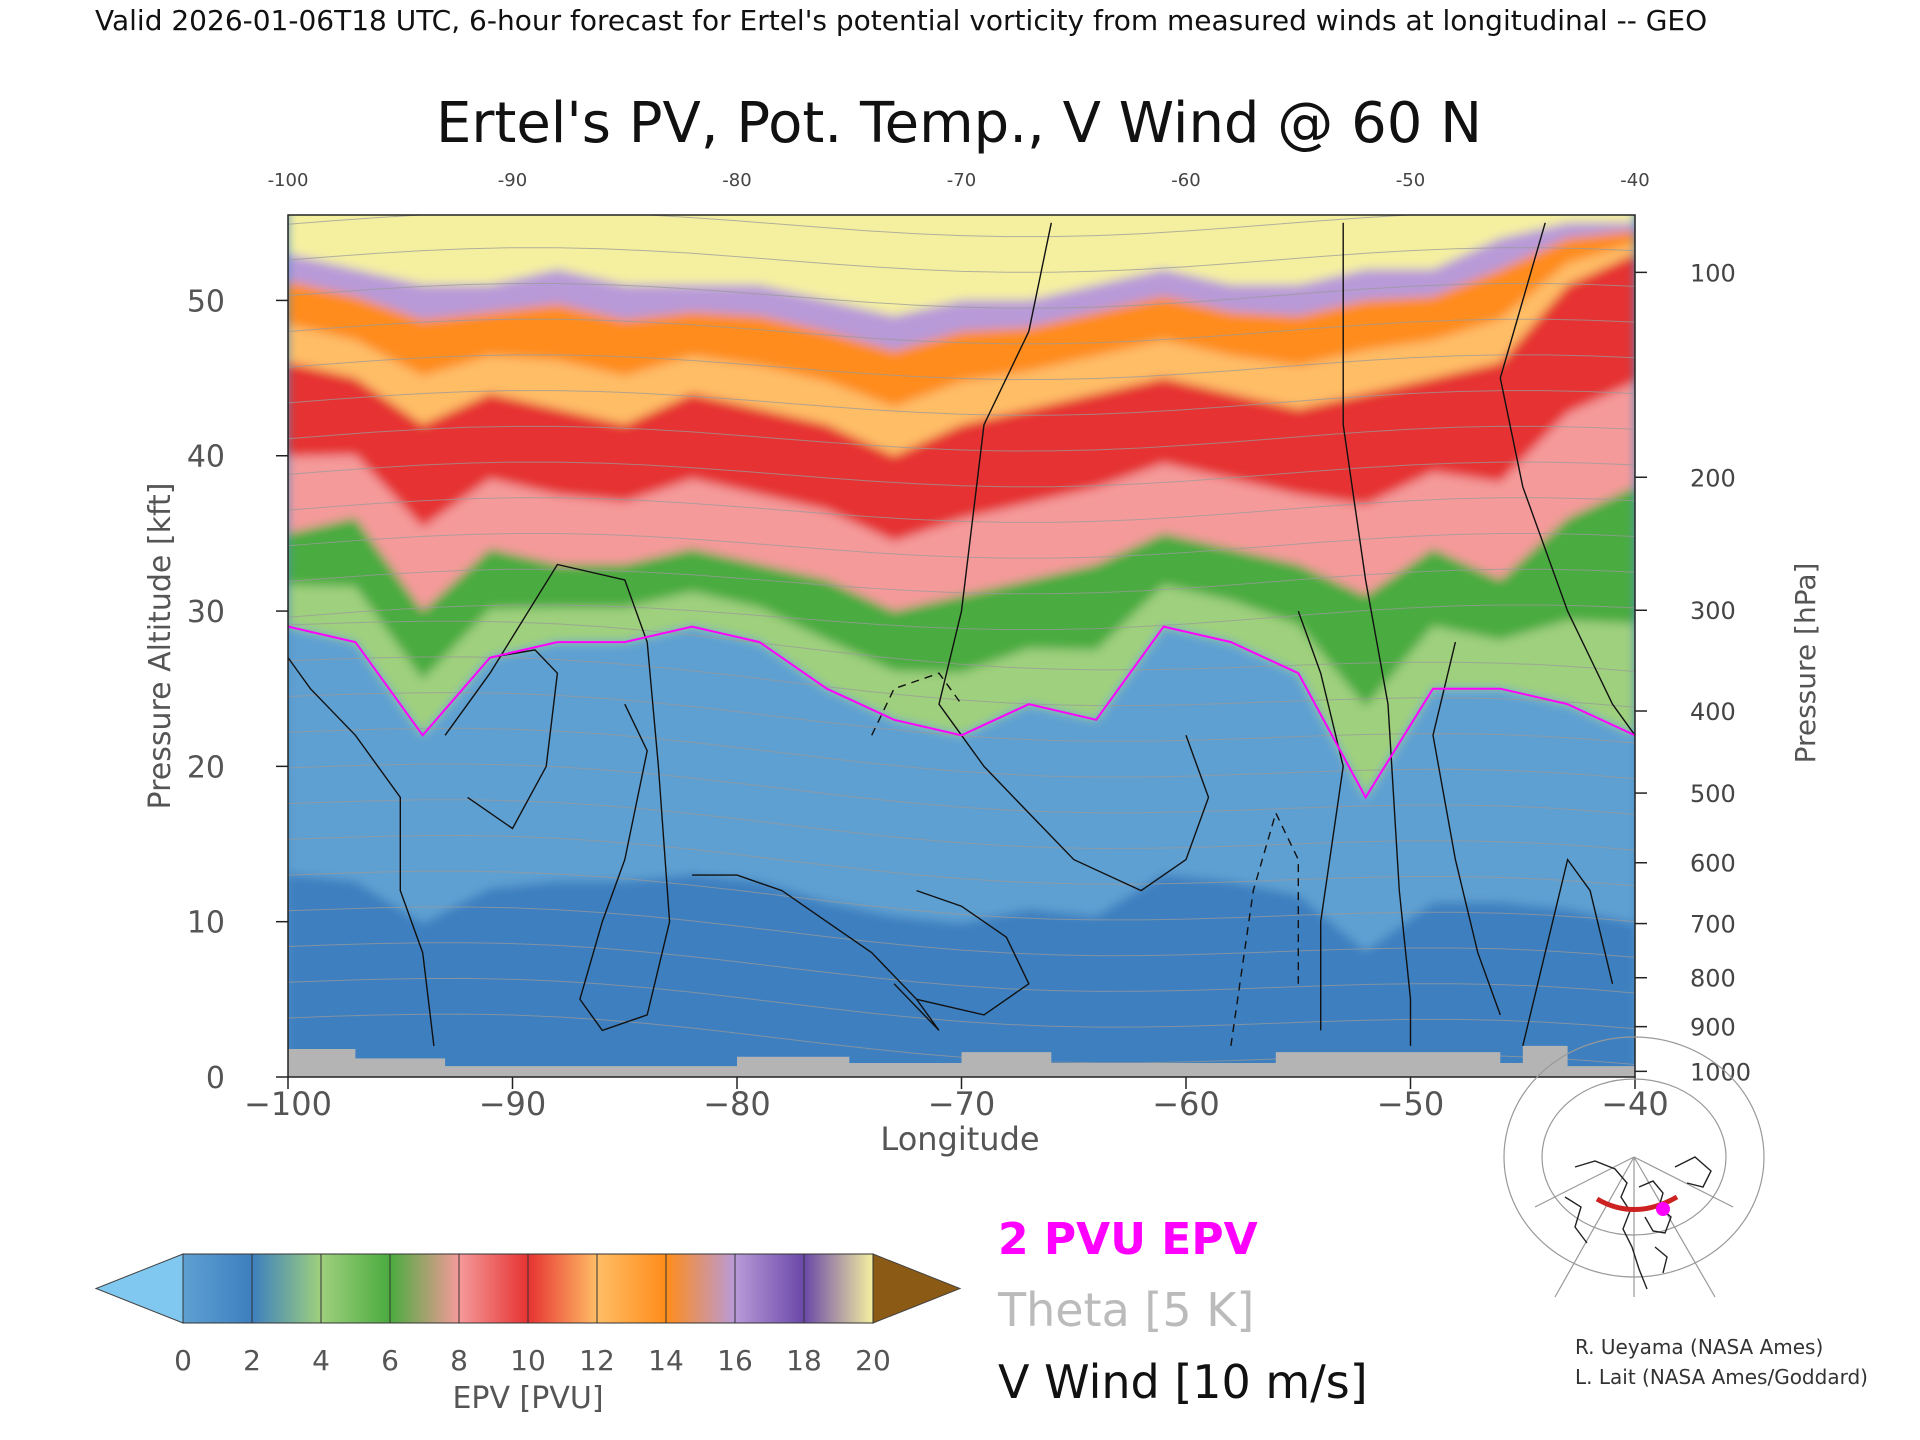 The width and height of the screenshot is (1920, 1440). Describe the element at coordinates (1805, 663) in the screenshot. I see `y-axis-label-right: Pressure [hPa]` at that location.